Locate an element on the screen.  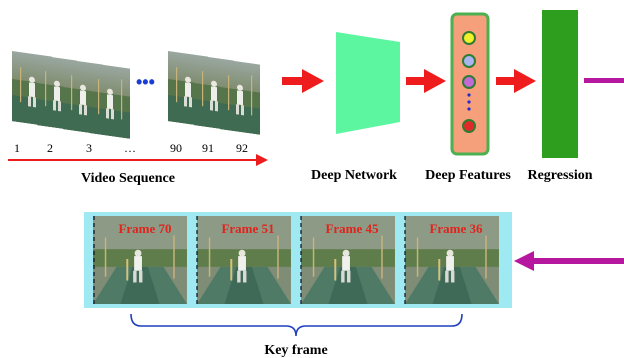
frame-number: 1 is located at coordinates (17, 148).